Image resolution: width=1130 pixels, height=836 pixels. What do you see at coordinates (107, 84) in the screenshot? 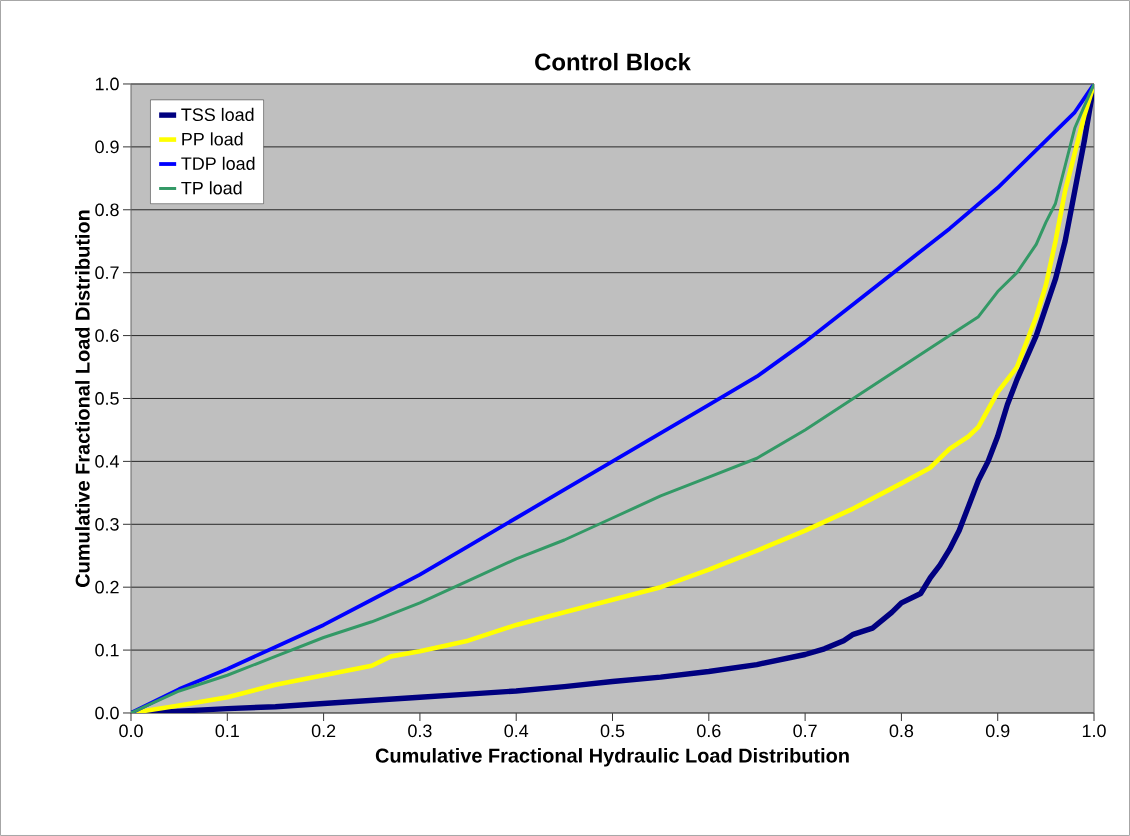
I see `y-tick-label: 1.0` at bounding box center [107, 84].